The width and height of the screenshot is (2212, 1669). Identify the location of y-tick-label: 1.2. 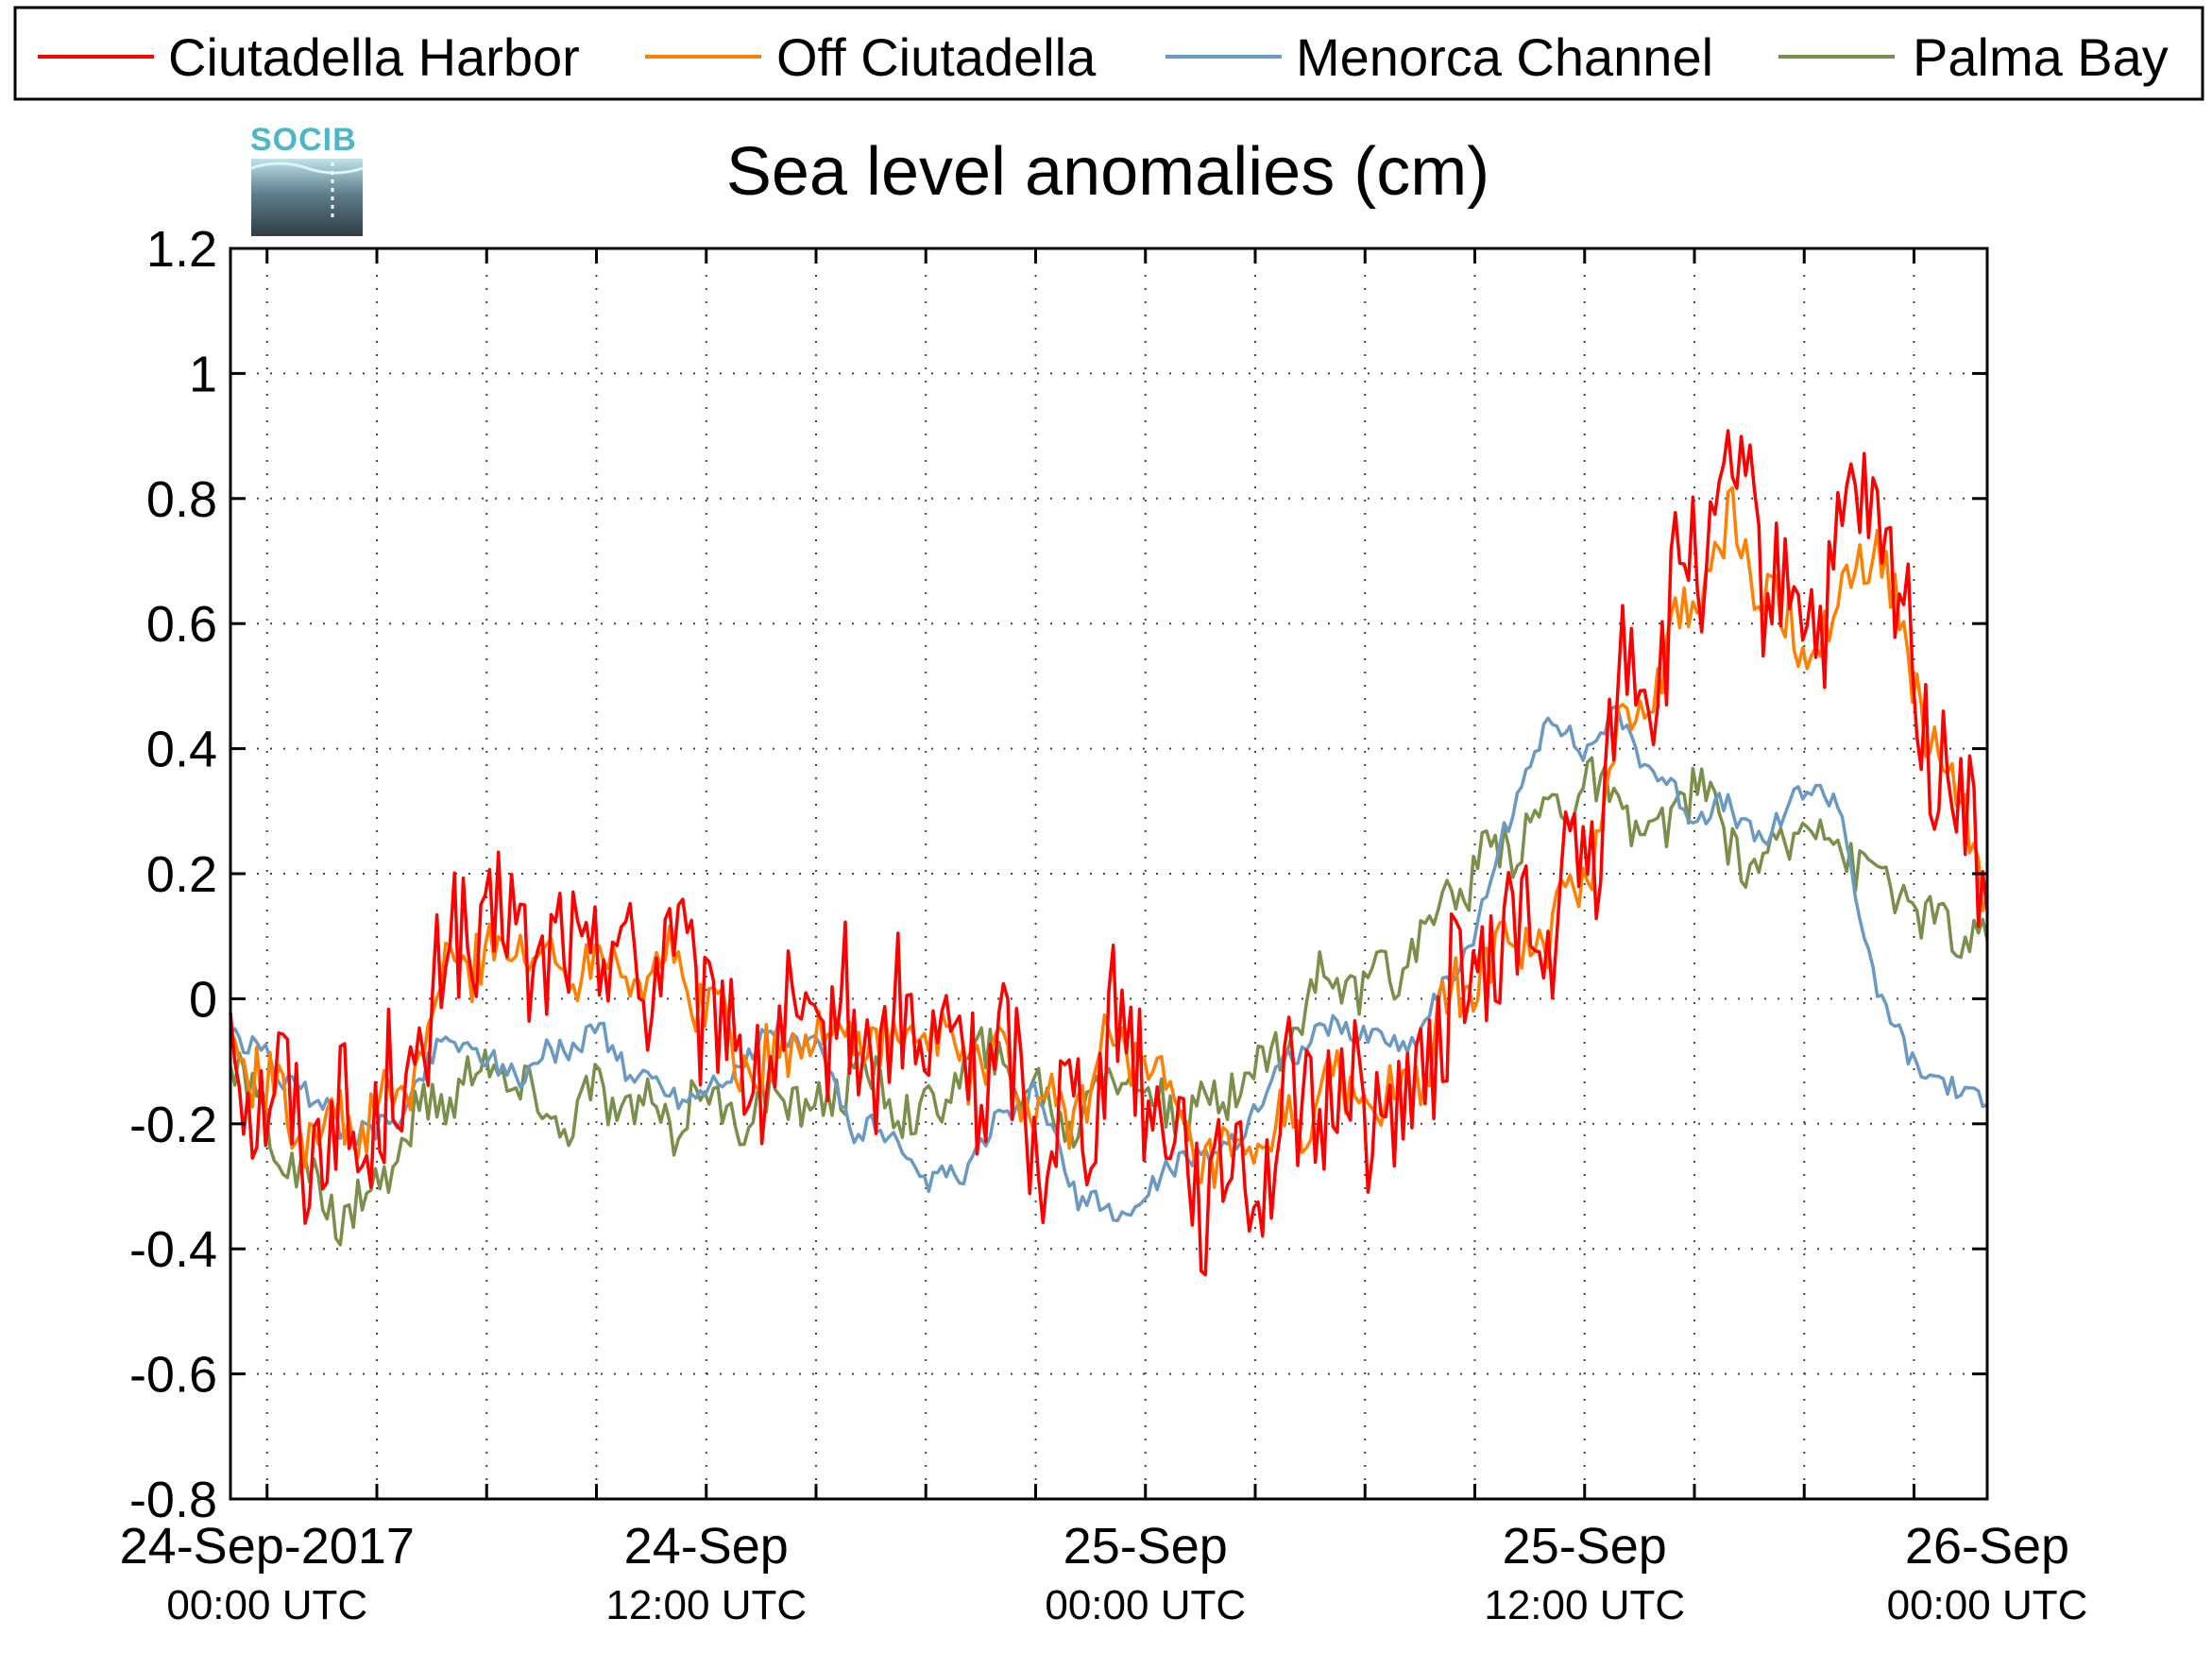
(181, 250).